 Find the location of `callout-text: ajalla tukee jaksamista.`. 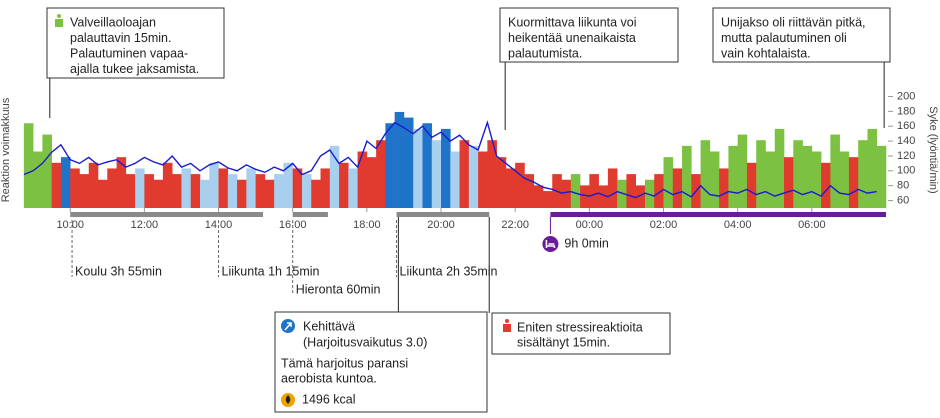

callout-text: ajalla tukee jaksamista. is located at coordinates (134, 69).